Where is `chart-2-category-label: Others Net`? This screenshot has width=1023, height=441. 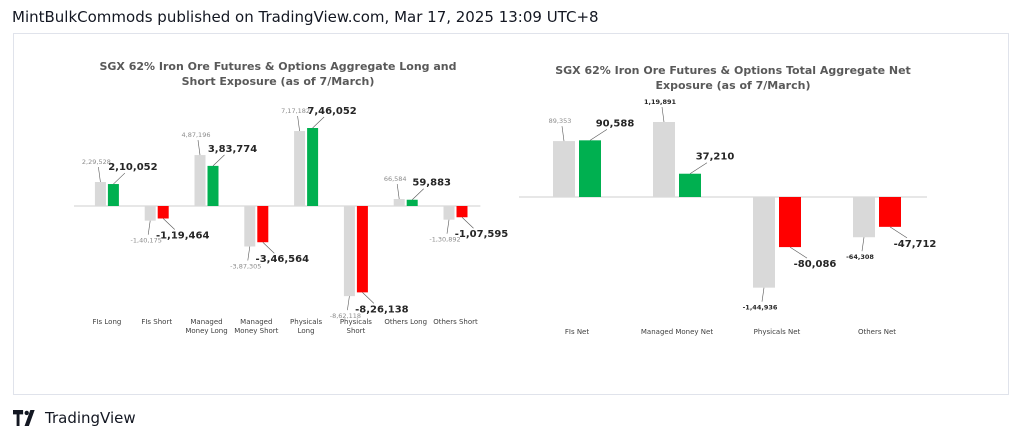
chart-2-category-label: Others Net is located at coordinates (877, 332).